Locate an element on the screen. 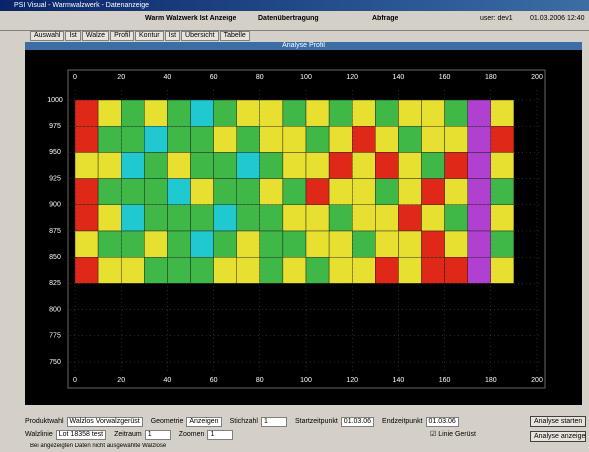  y-tick-label: 875 is located at coordinates (55, 231).